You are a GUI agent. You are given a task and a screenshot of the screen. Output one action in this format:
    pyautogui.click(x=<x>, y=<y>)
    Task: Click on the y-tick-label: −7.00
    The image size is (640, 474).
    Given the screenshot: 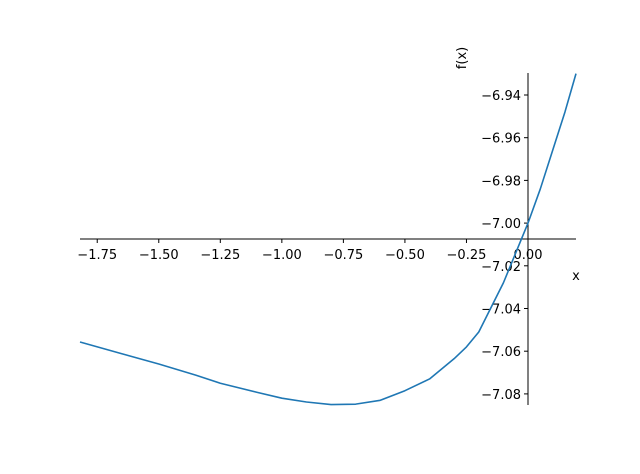 What is the action you would take?
    pyautogui.click(x=501, y=224)
    